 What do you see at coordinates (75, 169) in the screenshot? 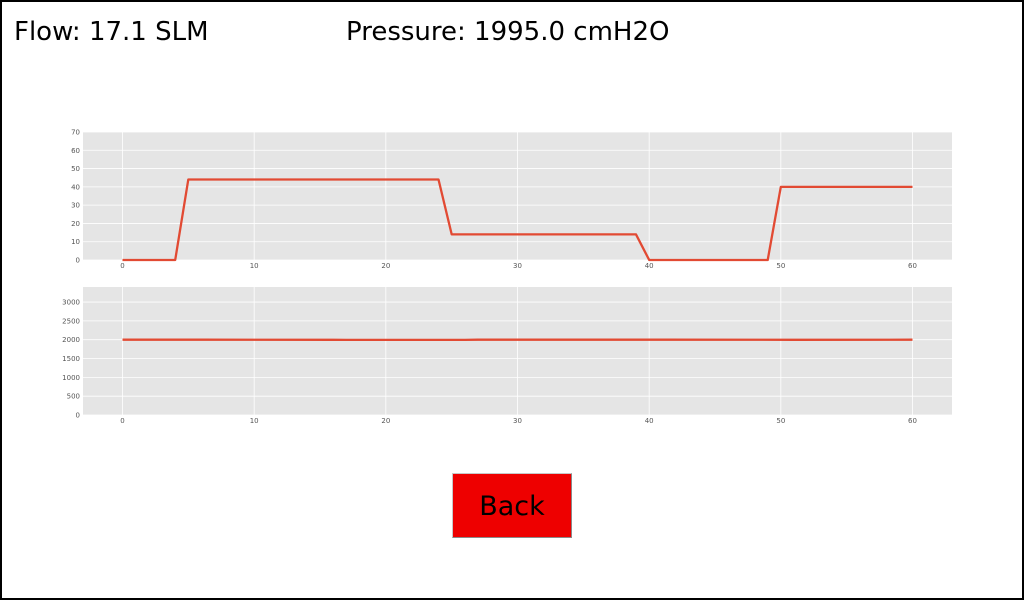
I see `flow-y-tick-label: 50` at bounding box center [75, 169].